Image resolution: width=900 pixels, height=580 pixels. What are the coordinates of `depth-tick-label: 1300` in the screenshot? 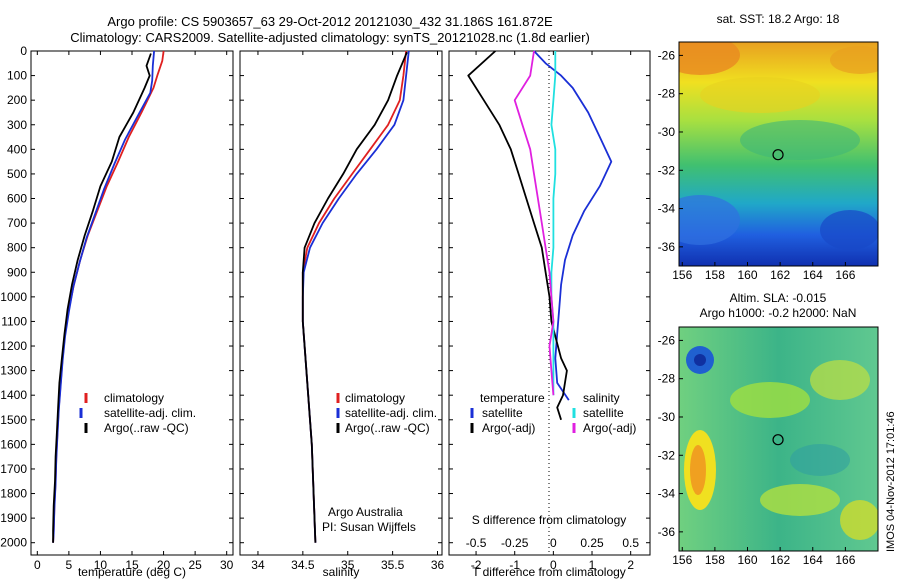 It's located at (13, 371).